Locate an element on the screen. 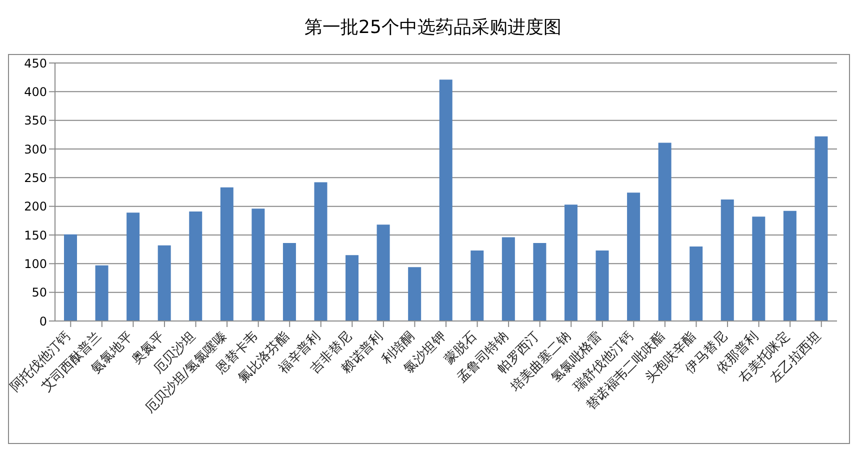 Image resolution: width=866 pixels, height=453 pixels. y-tick-label: 450 is located at coordinates (35, 63).